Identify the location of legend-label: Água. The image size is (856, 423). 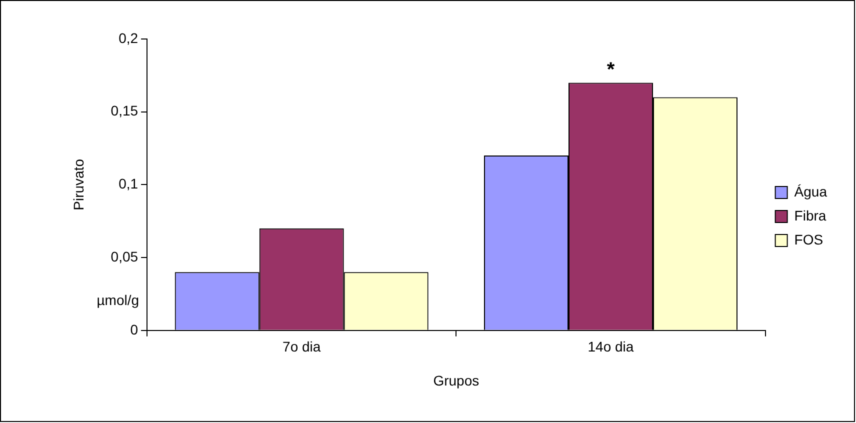
(811, 191).